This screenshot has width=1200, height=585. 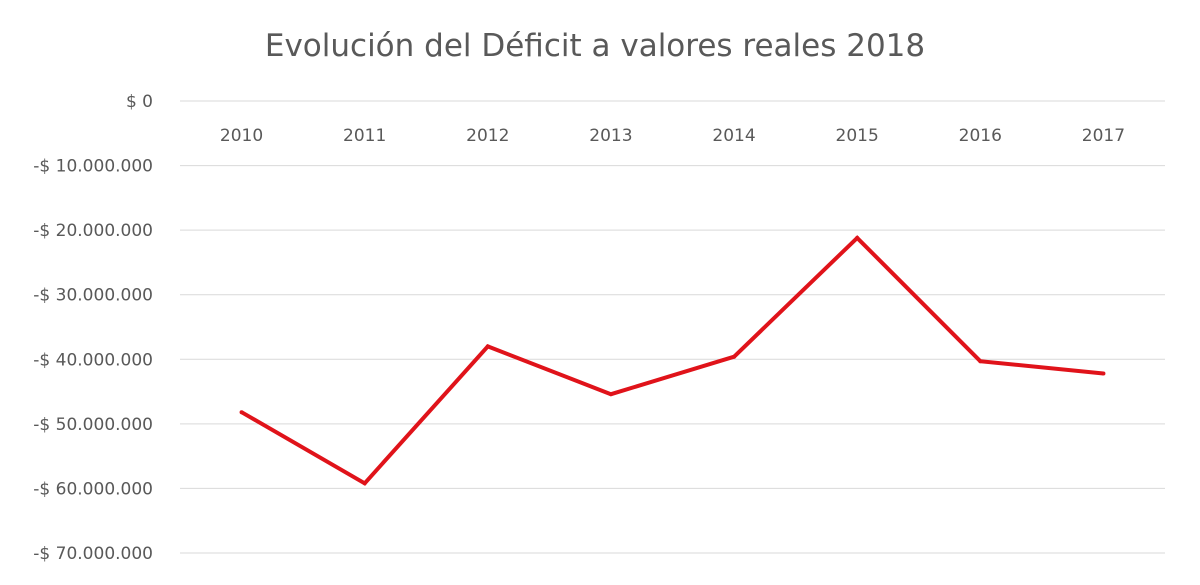 What do you see at coordinates (857, 136) in the screenshot?
I see `x-tick-label: 2015` at bounding box center [857, 136].